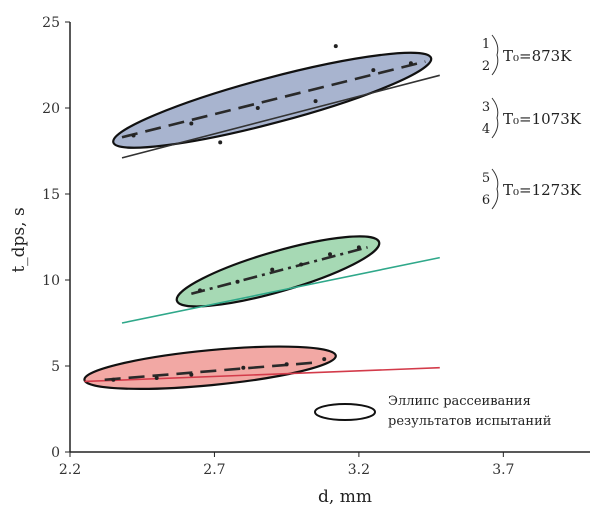 The width and height of the screenshot is (597, 509). What do you see at coordinates (542, 56) in the screenshot?
I see `legend-label-value: ₀=873K` at bounding box center [542, 56].